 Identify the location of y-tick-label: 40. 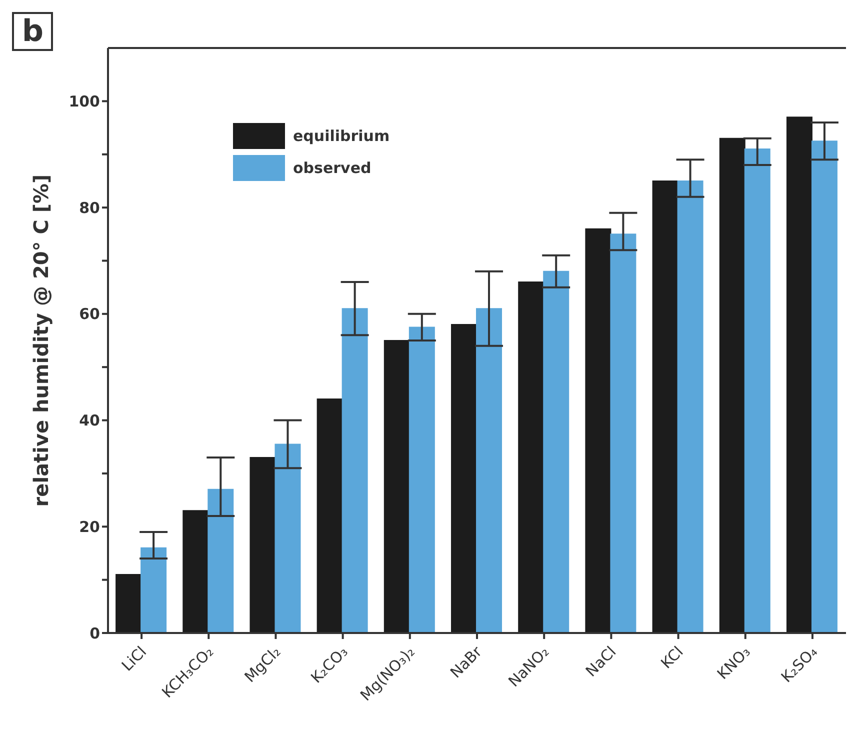
(89, 421).